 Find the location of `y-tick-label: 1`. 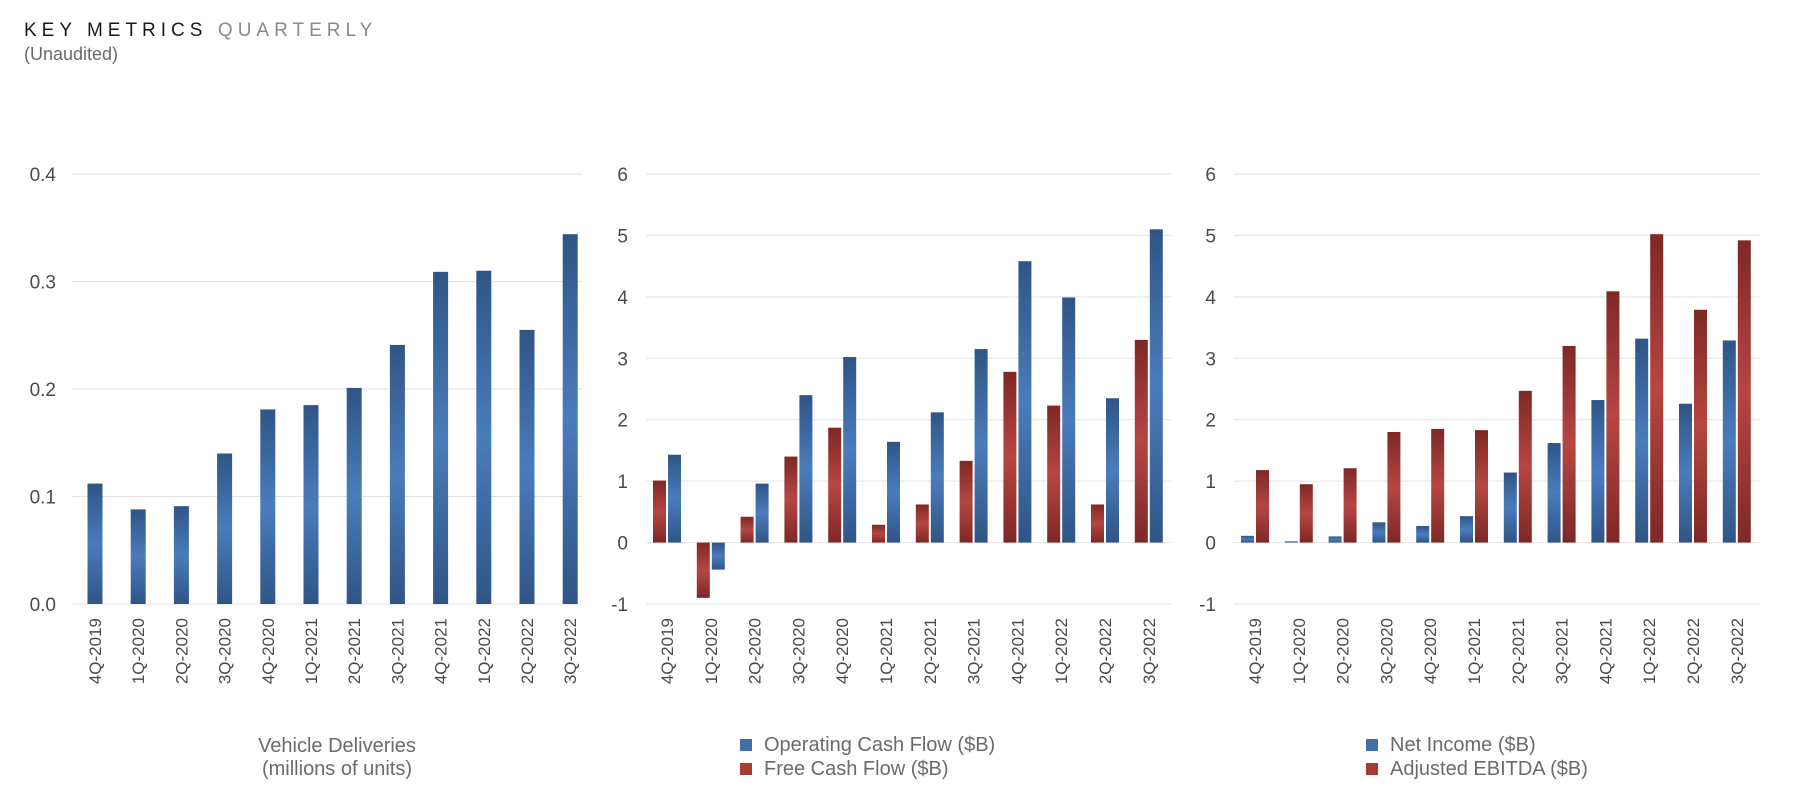

y-tick-label: 1 is located at coordinates (622, 482).